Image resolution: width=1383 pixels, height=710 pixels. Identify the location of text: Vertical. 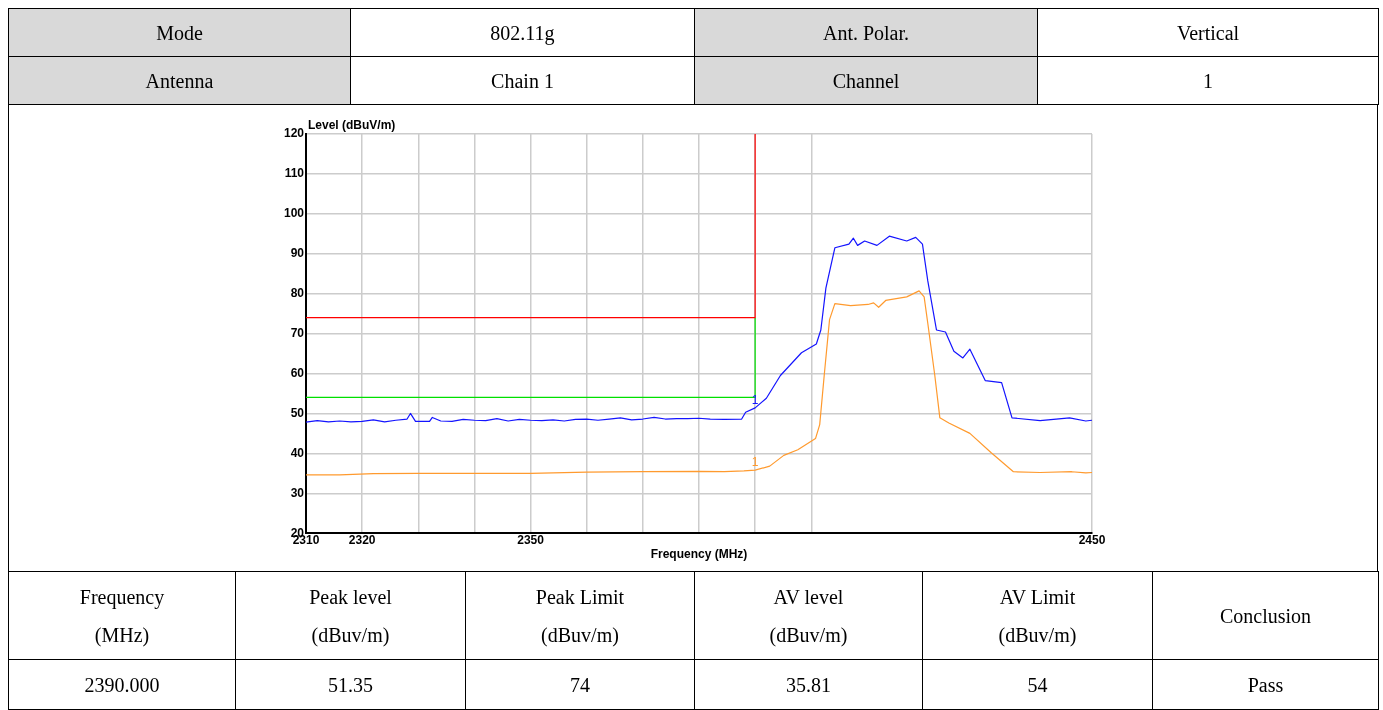
(1208, 32).